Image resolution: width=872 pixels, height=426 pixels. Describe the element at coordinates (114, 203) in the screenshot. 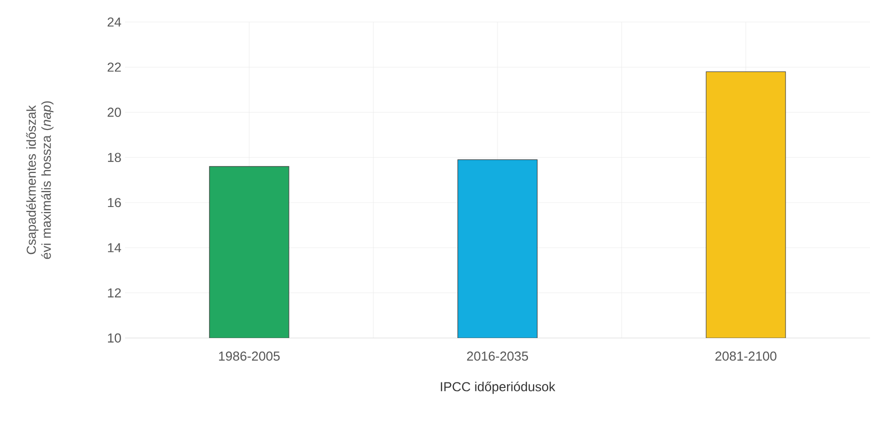

I see `y-tick-label: 16` at that location.